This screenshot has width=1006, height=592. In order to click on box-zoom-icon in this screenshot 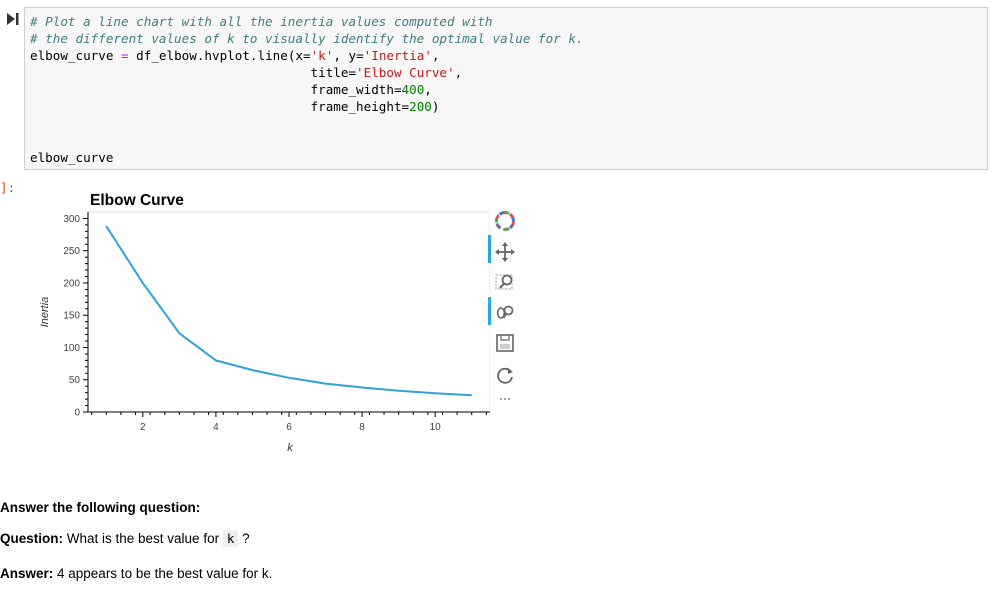, I will do `click(505, 282)`.